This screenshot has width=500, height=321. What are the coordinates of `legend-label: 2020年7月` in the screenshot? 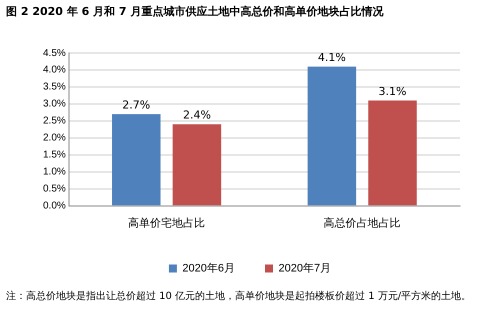 It's located at (305, 268).